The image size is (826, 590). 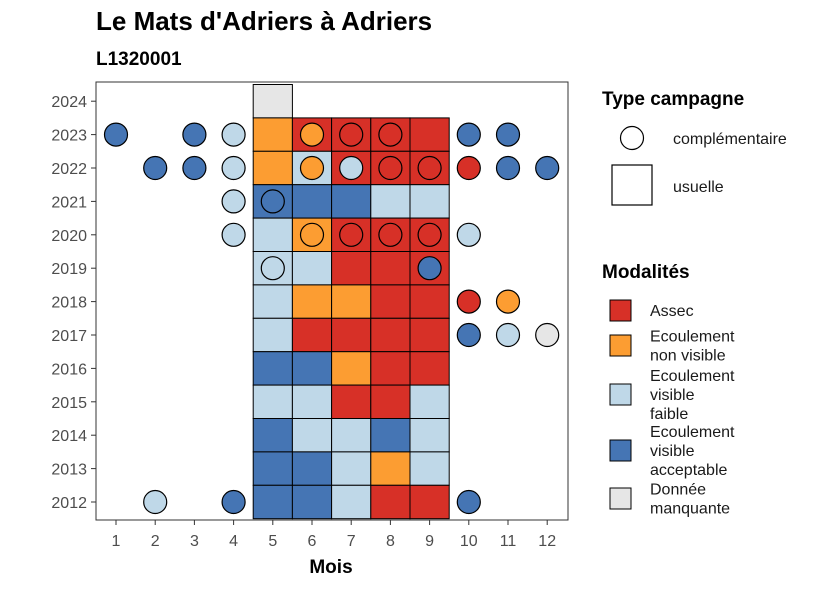 What do you see at coordinates (312, 541) in the screenshot?
I see `x-tick-label: 6` at bounding box center [312, 541].